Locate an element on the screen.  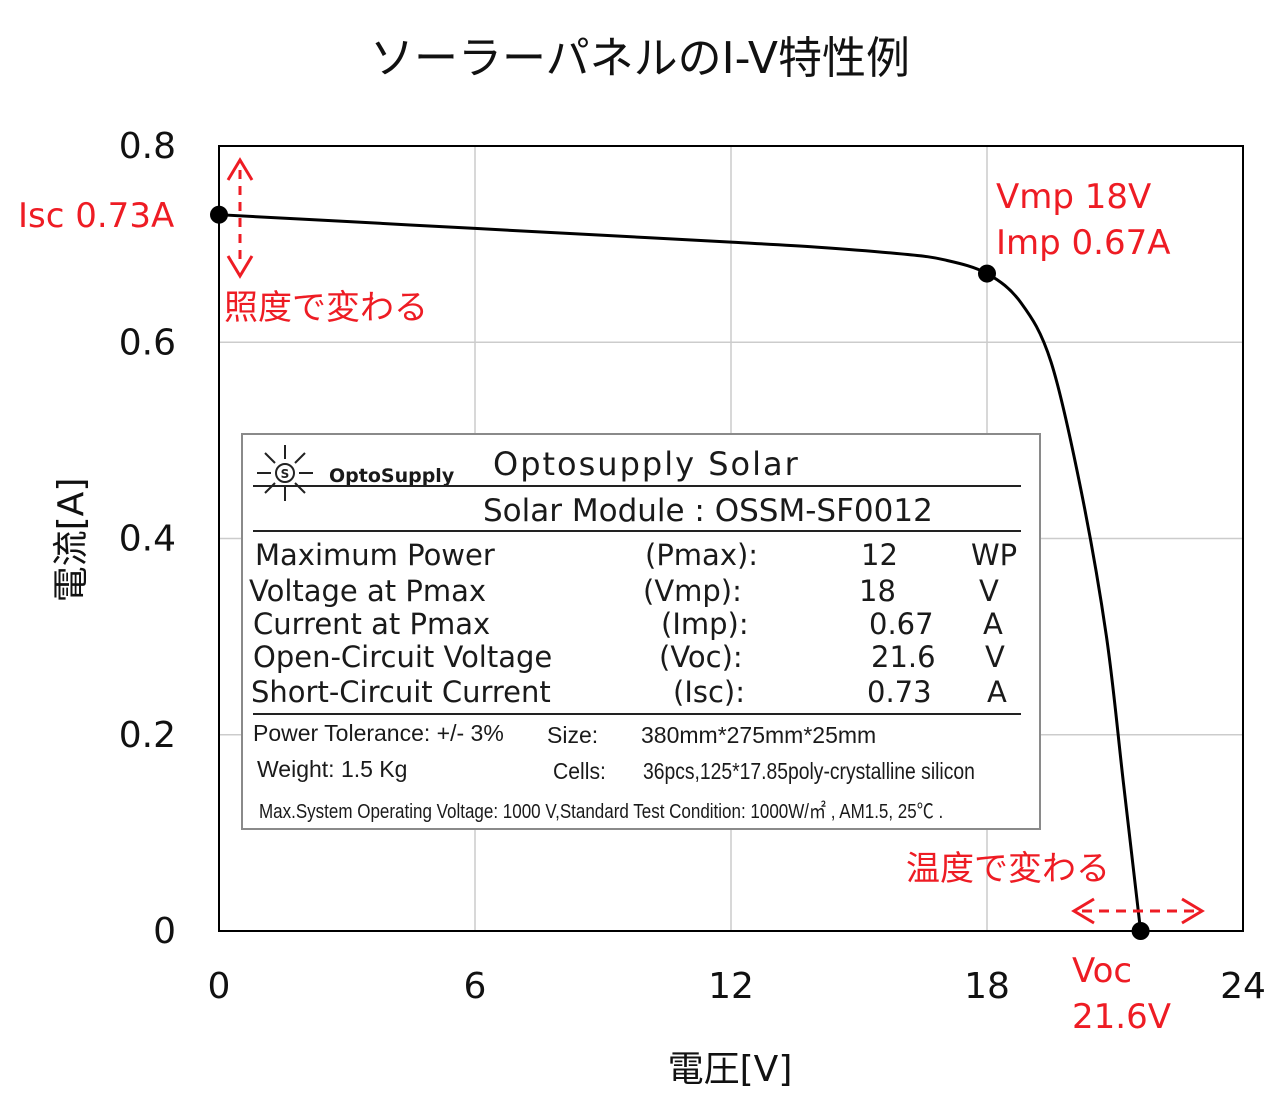
spec-value: 21.6 is located at coordinates (903, 657).